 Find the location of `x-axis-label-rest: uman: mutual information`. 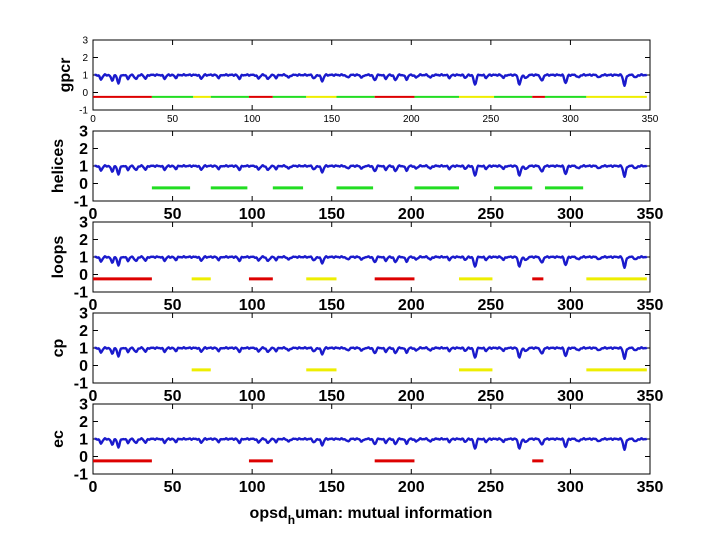

x-axis-label-rest: uman: mutual information is located at coordinates (393, 513).